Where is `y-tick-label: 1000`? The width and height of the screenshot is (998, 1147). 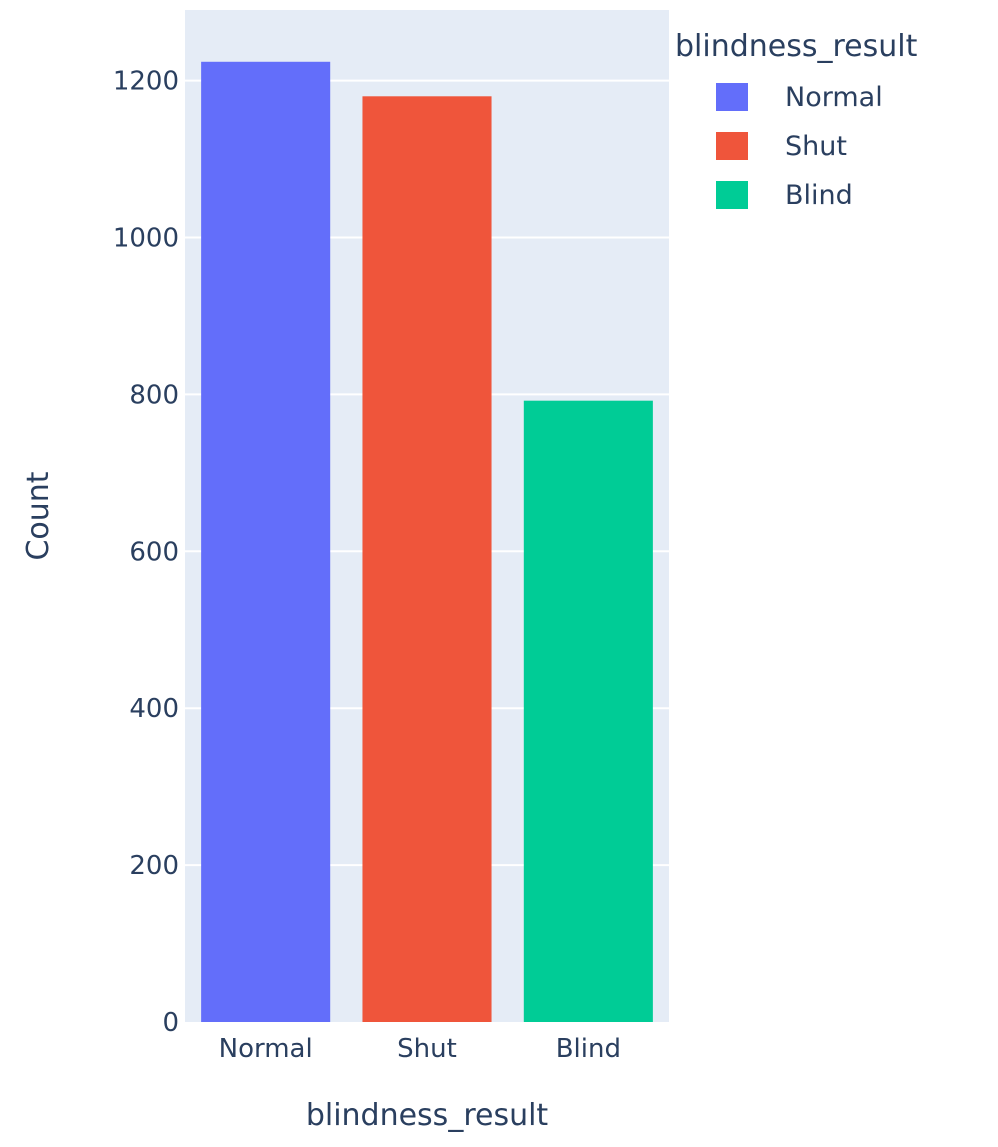
y-tick-label: 1000 is located at coordinates (146, 239).